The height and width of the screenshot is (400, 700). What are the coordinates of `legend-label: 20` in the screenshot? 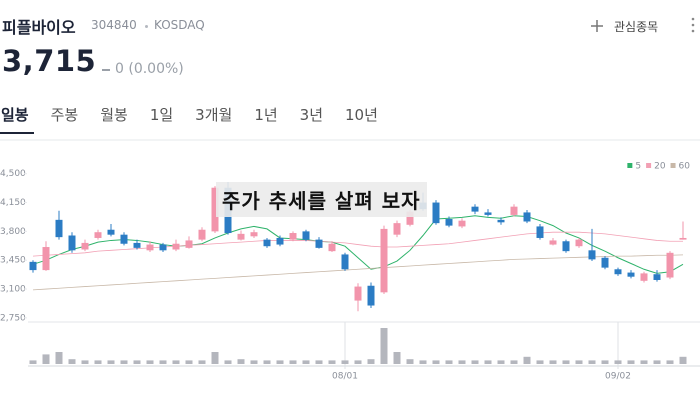 It's located at (660, 167).